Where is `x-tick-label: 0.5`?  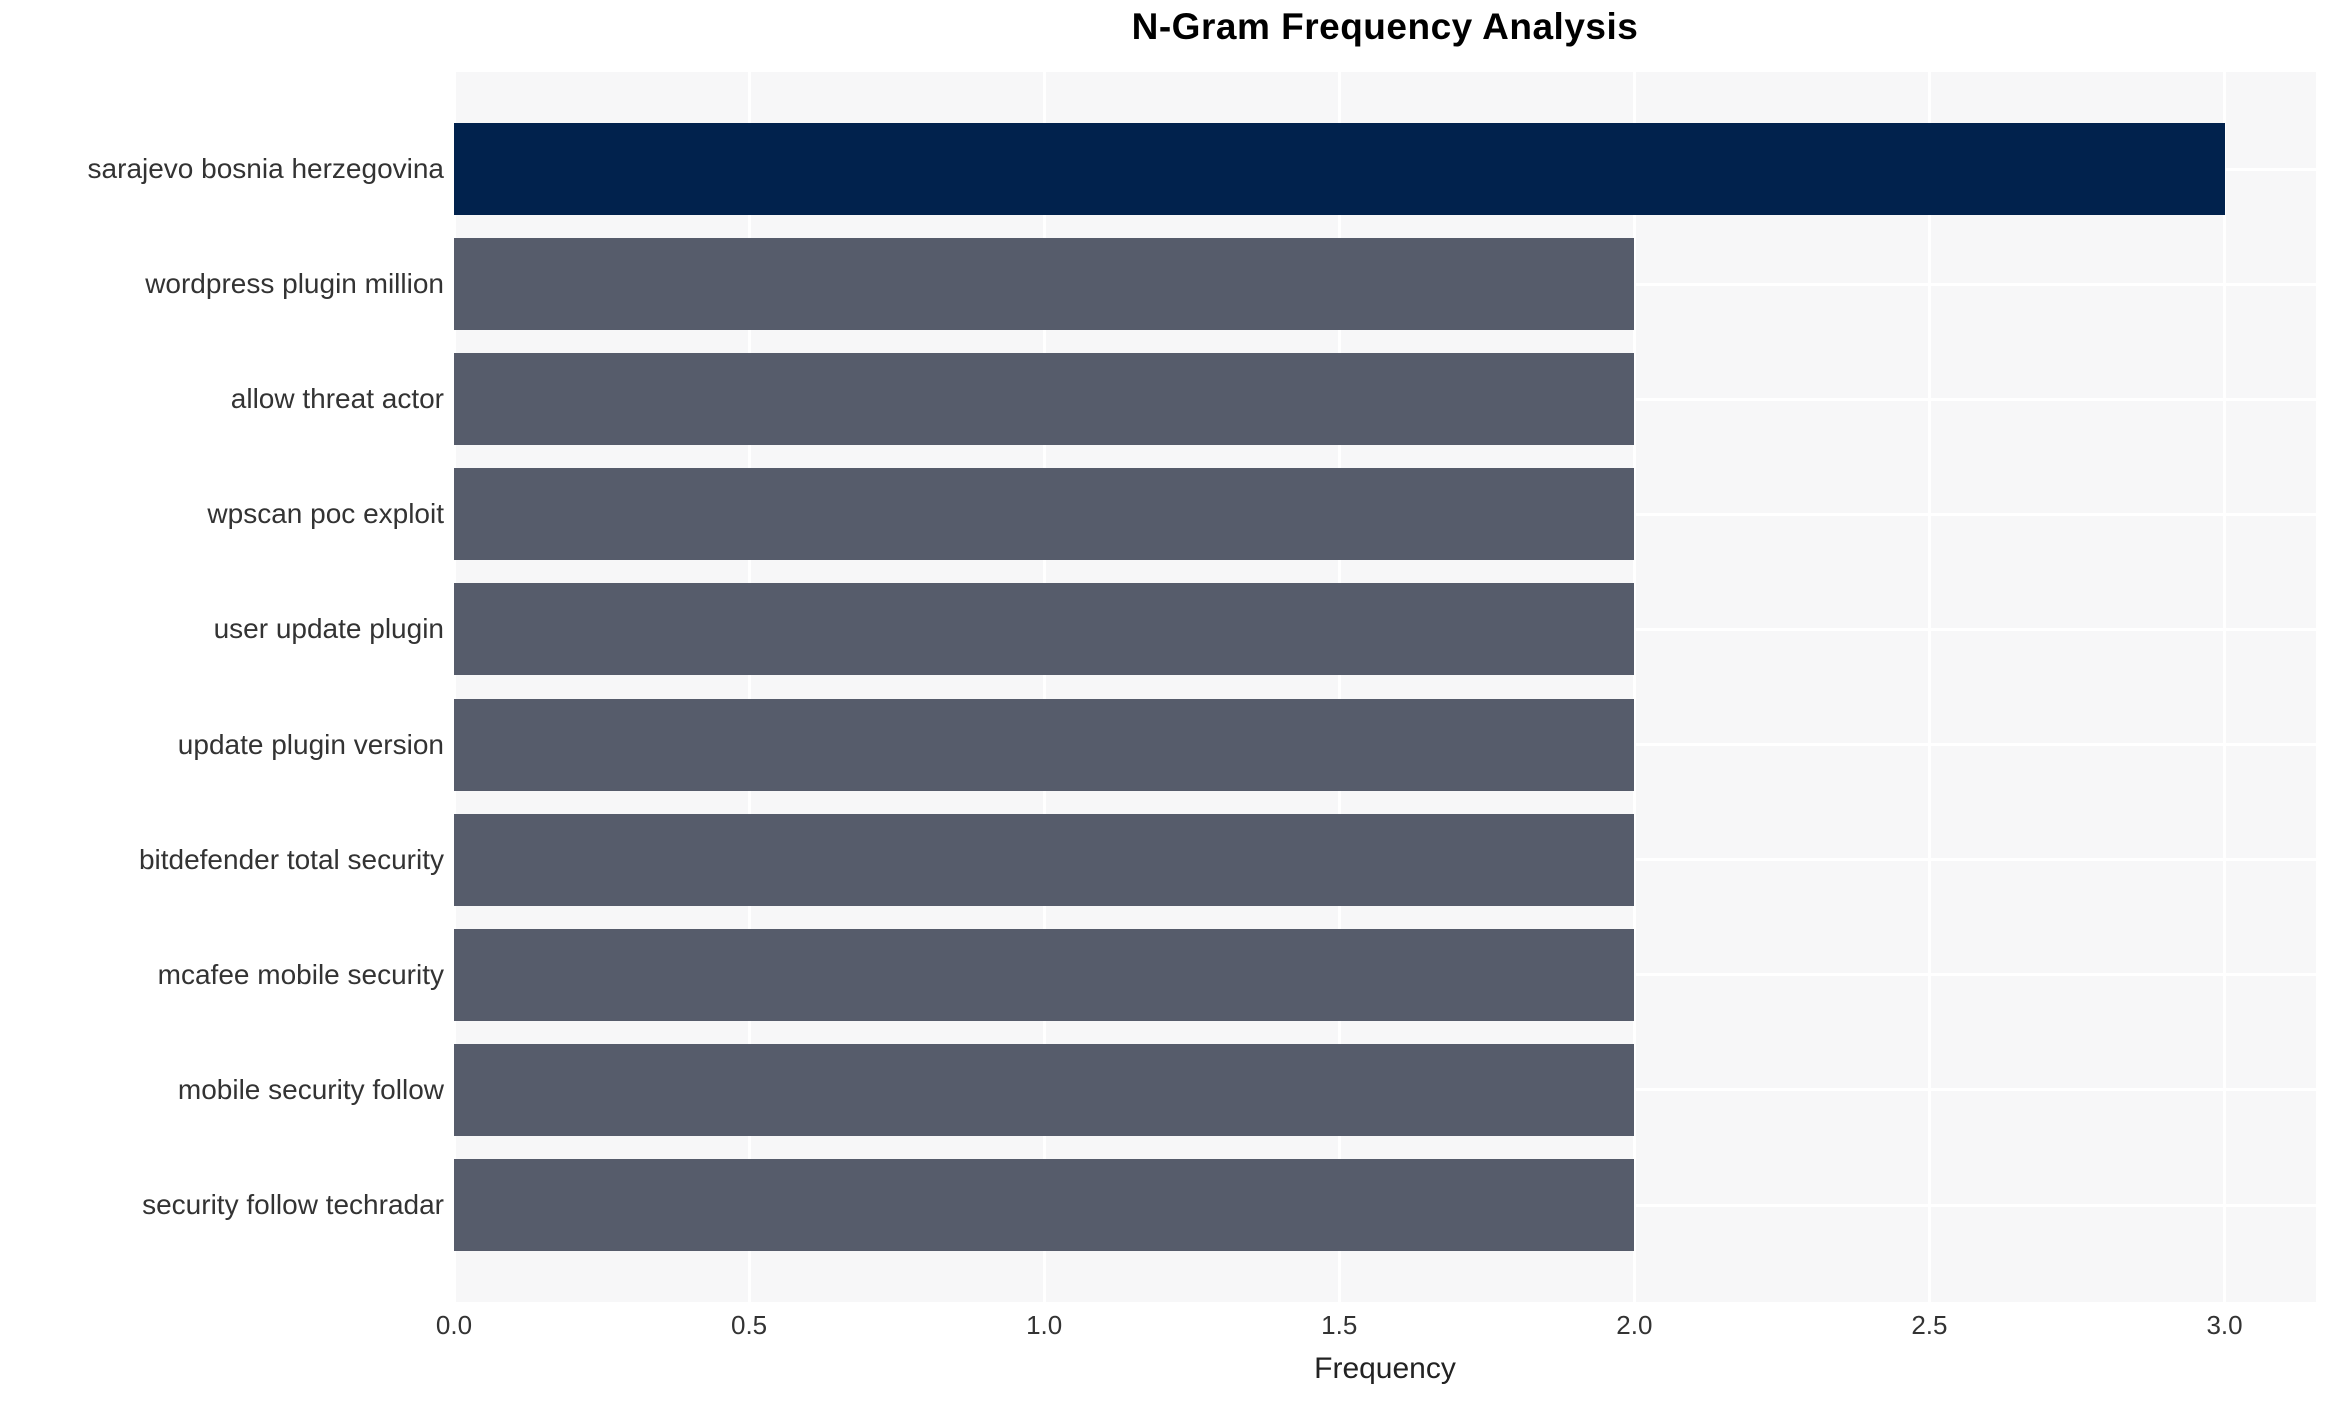 x-tick-label: 0.5 is located at coordinates (749, 1325).